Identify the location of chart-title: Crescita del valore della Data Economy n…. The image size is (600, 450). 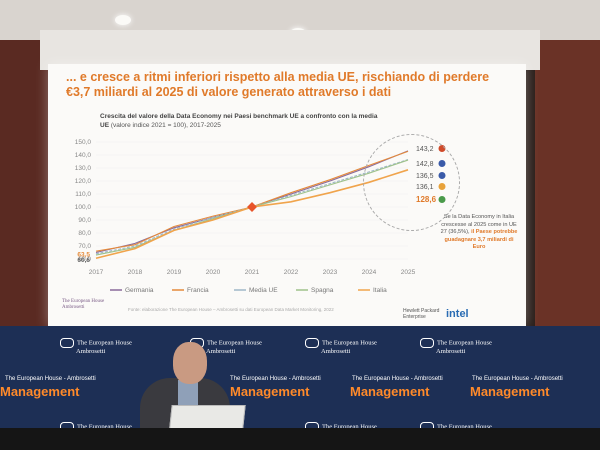
(240, 121).